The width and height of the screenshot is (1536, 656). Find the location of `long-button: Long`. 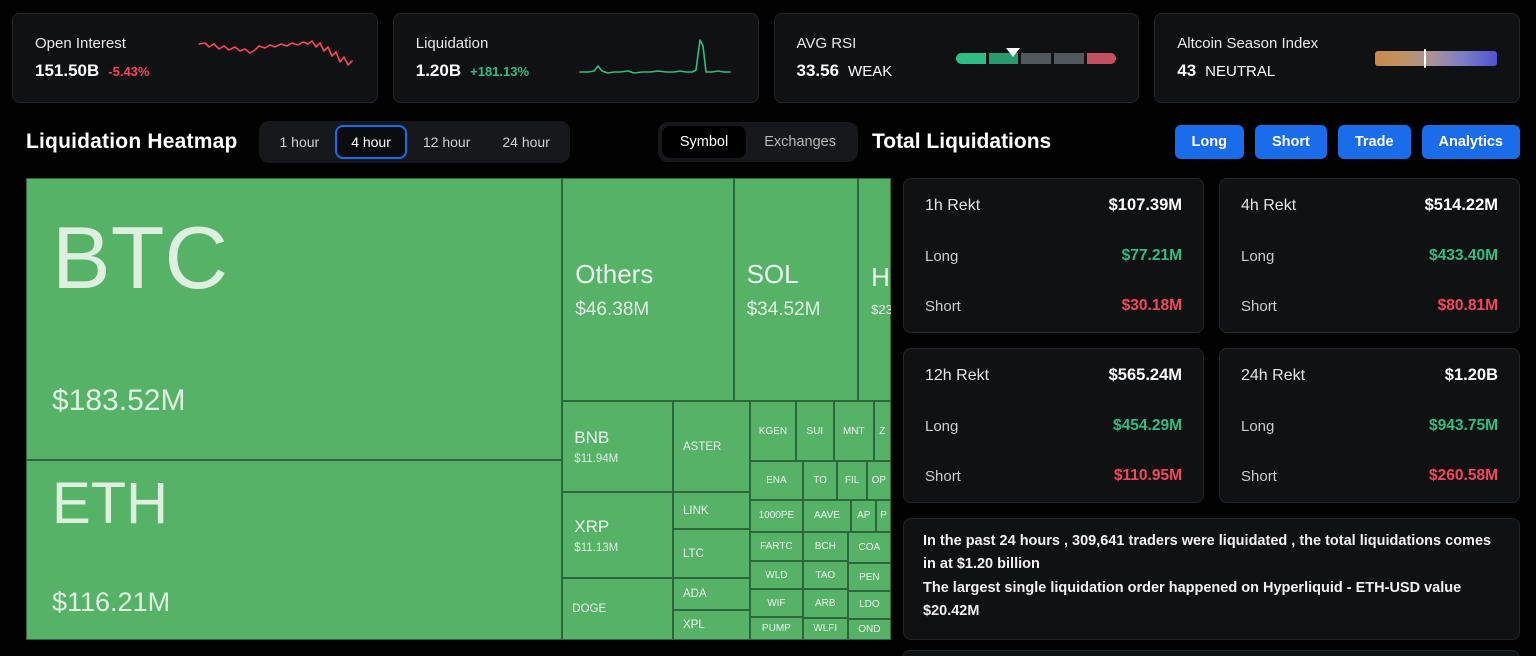

long-button: Long is located at coordinates (1209, 142).